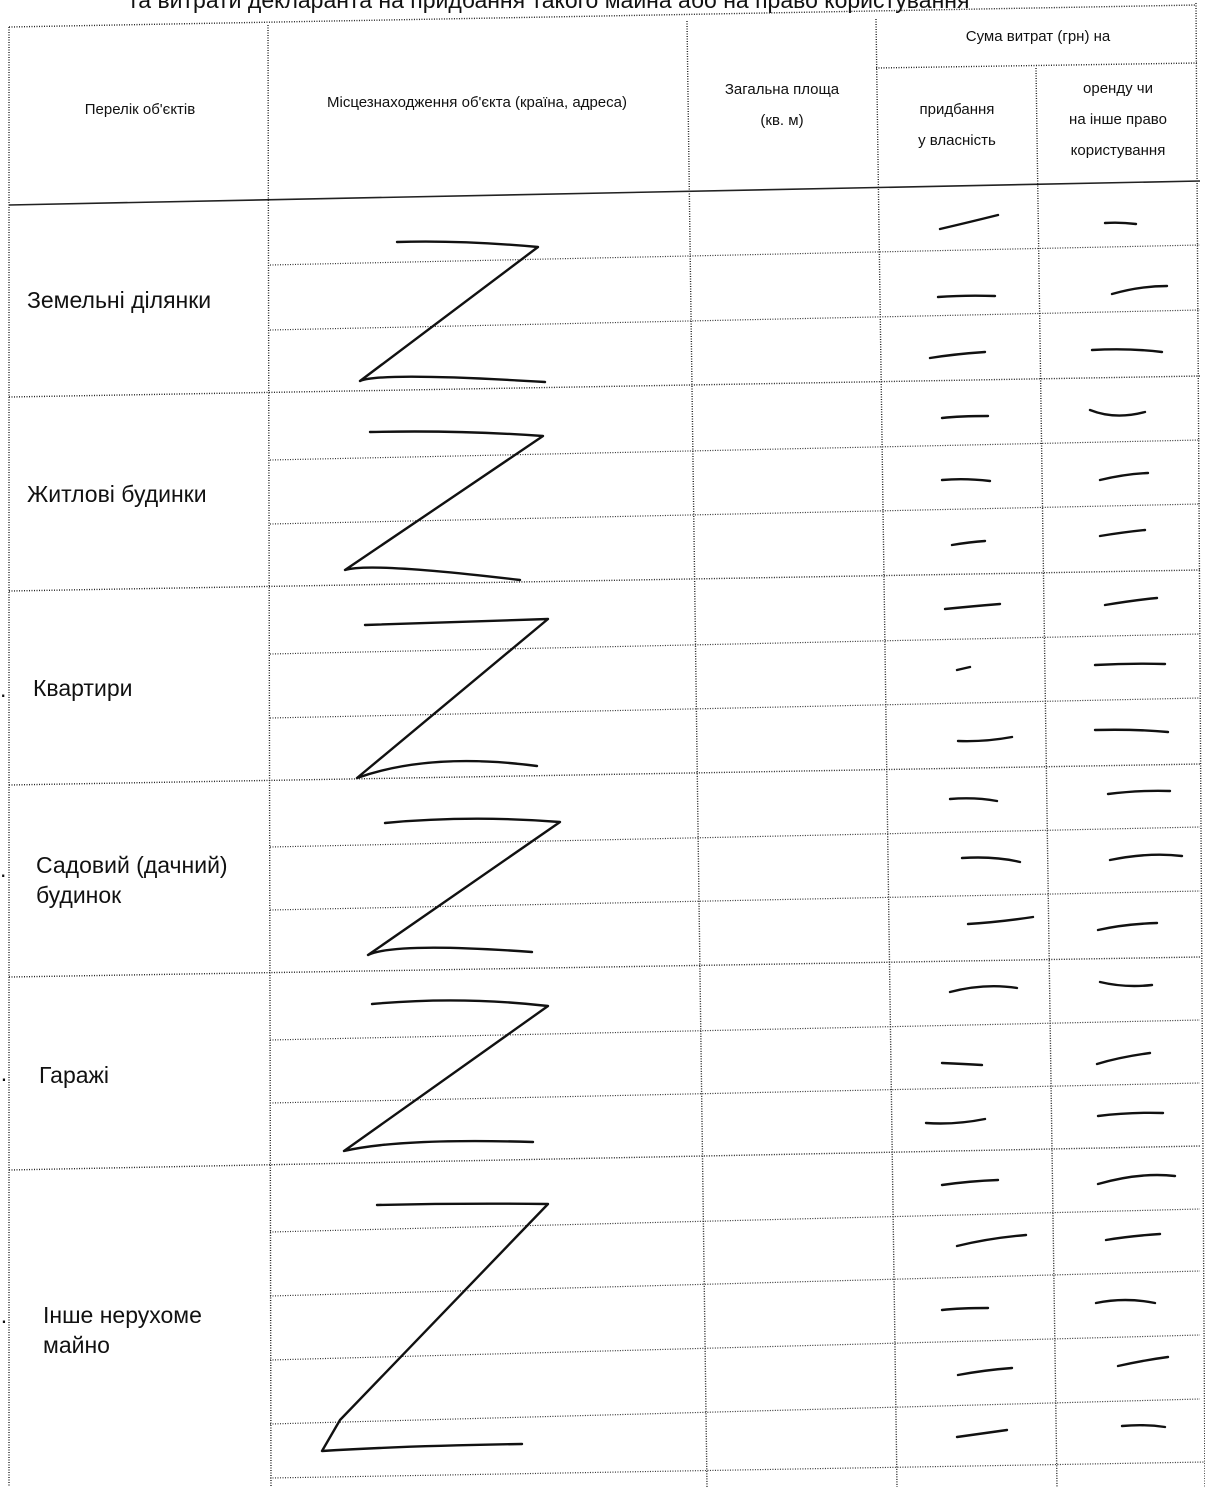  What do you see at coordinates (4, 1073) in the screenshot?
I see `row-number: 7.` at bounding box center [4, 1073].